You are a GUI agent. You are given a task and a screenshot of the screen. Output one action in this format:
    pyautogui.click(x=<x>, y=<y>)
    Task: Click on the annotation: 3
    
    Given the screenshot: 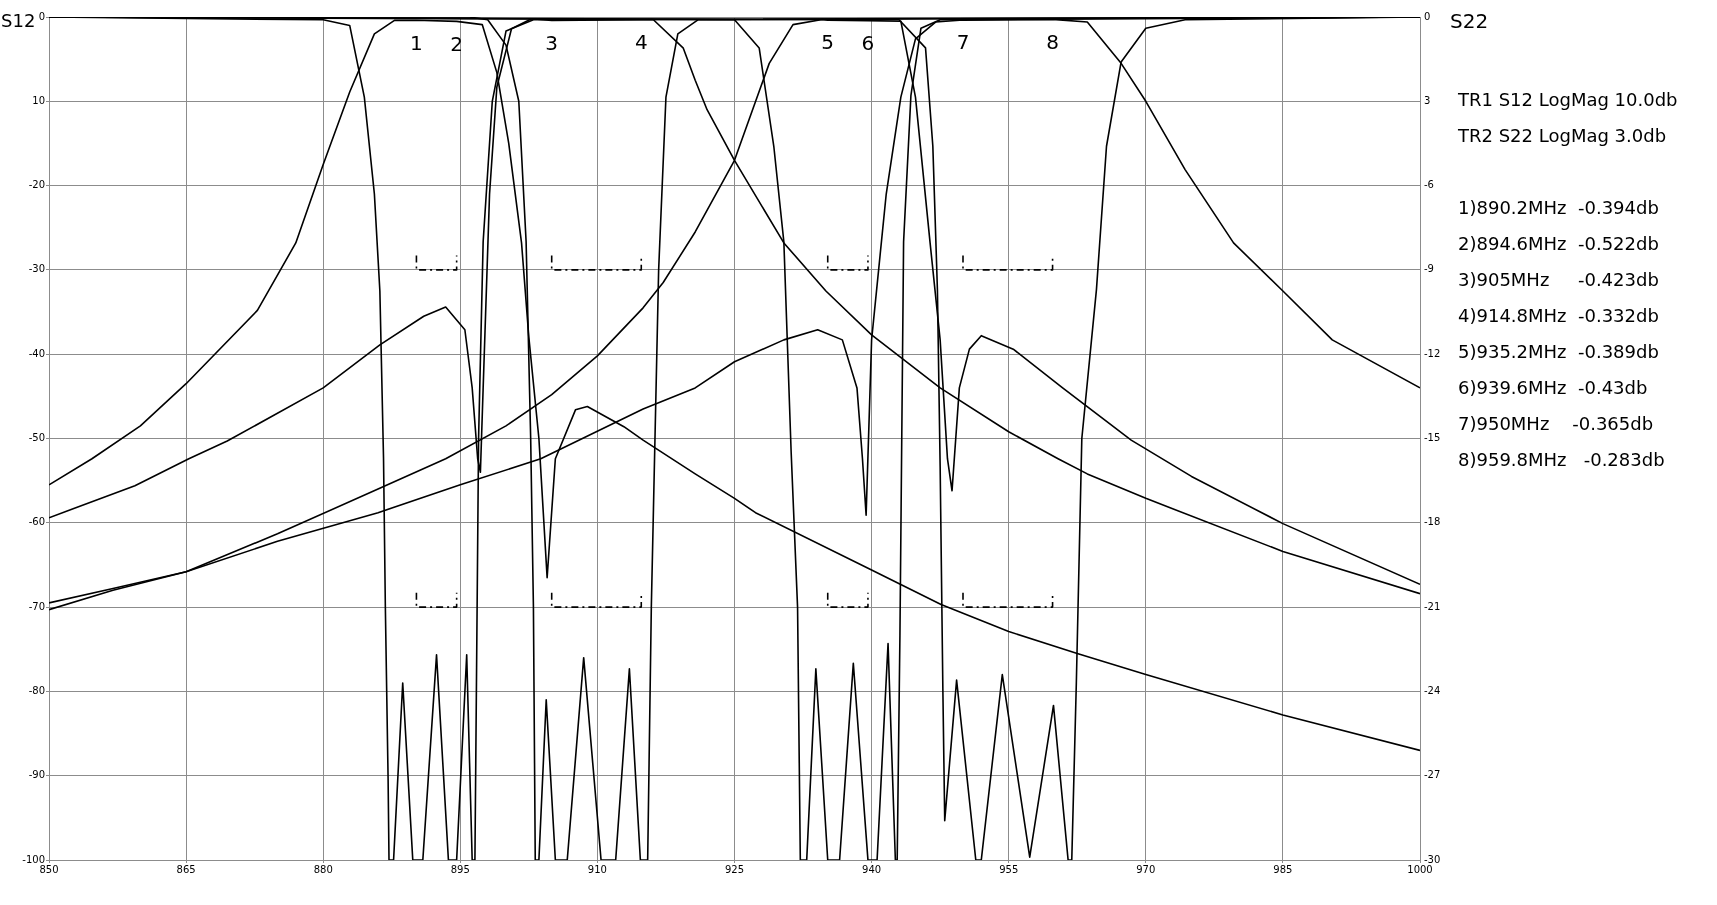 What is the action you would take?
    pyautogui.click(x=552, y=42)
    